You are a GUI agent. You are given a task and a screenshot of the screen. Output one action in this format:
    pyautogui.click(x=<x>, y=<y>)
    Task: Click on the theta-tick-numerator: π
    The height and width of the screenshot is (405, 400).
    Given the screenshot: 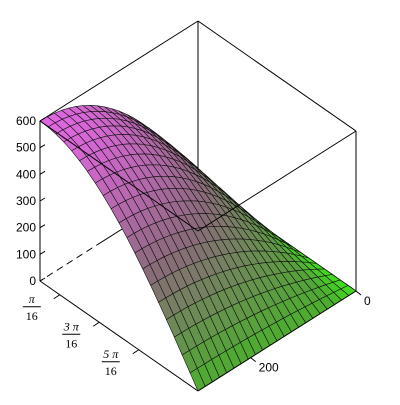 What is the action you would take?
    pyautogui.click(x=32, y=299)
    